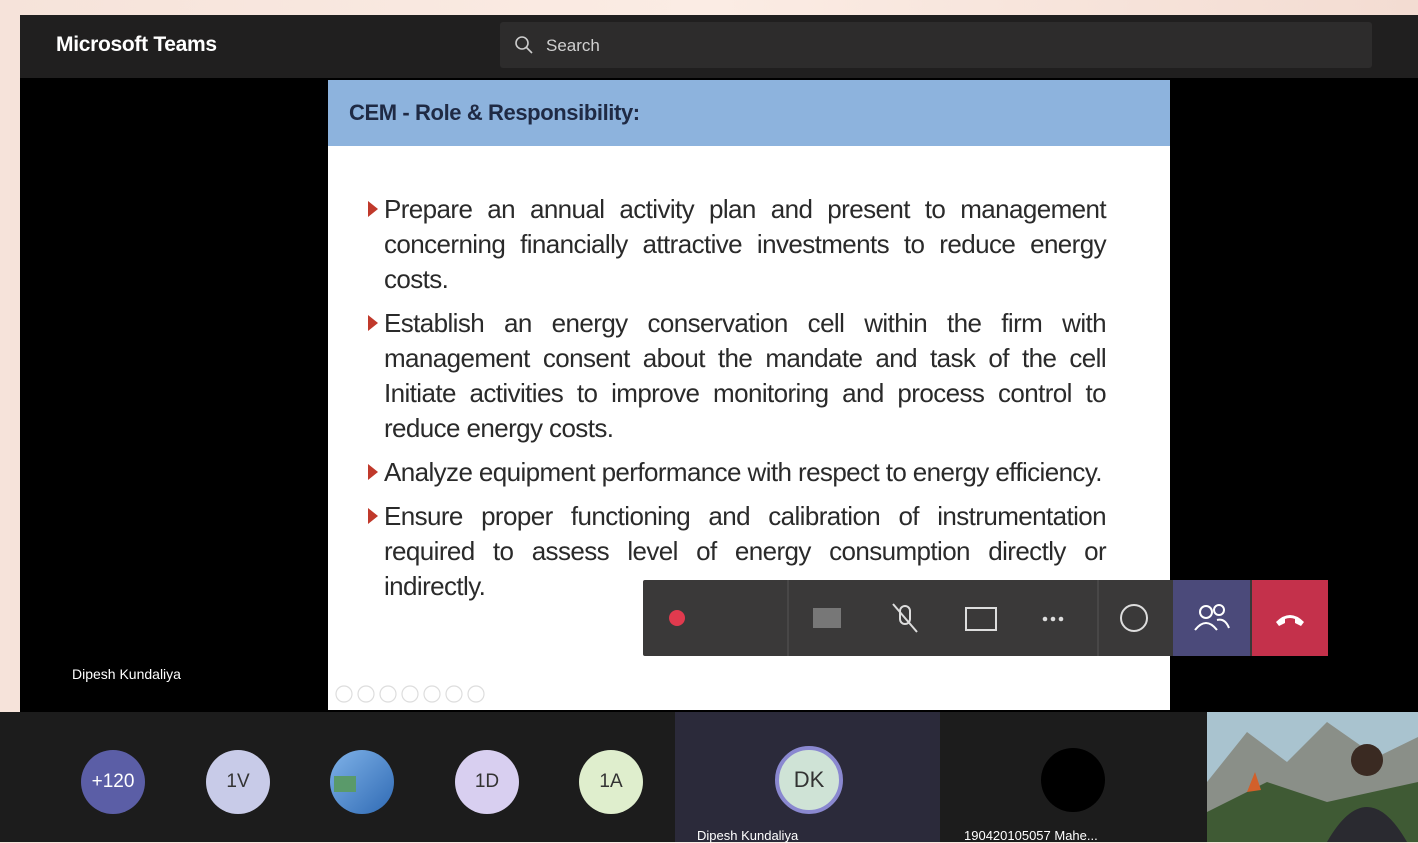  Describe the element at coordinates (494, 112) in the screenshot. I see `slide-title: CEM - Role & Responsibility:` at that location.